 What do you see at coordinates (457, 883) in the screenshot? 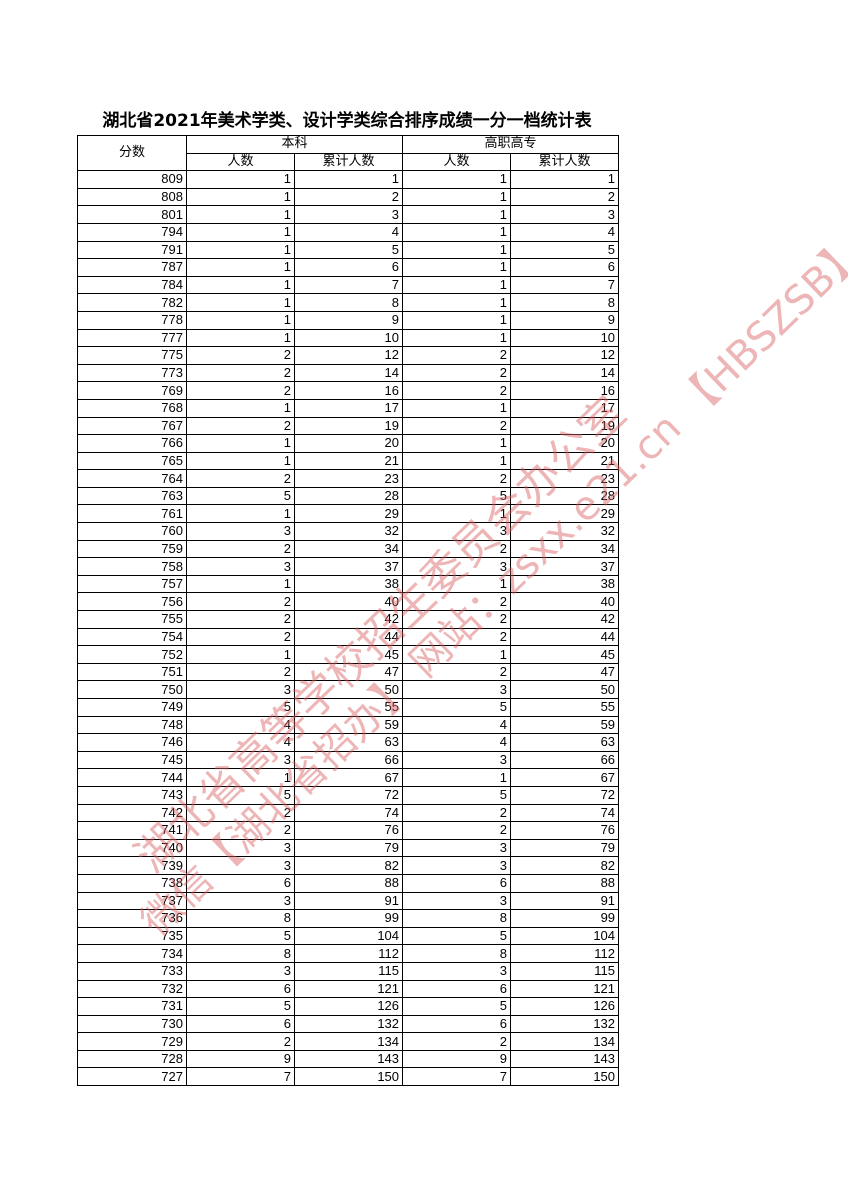
I see `cell-vocational-count: 6` at bounding box center [457, 883].